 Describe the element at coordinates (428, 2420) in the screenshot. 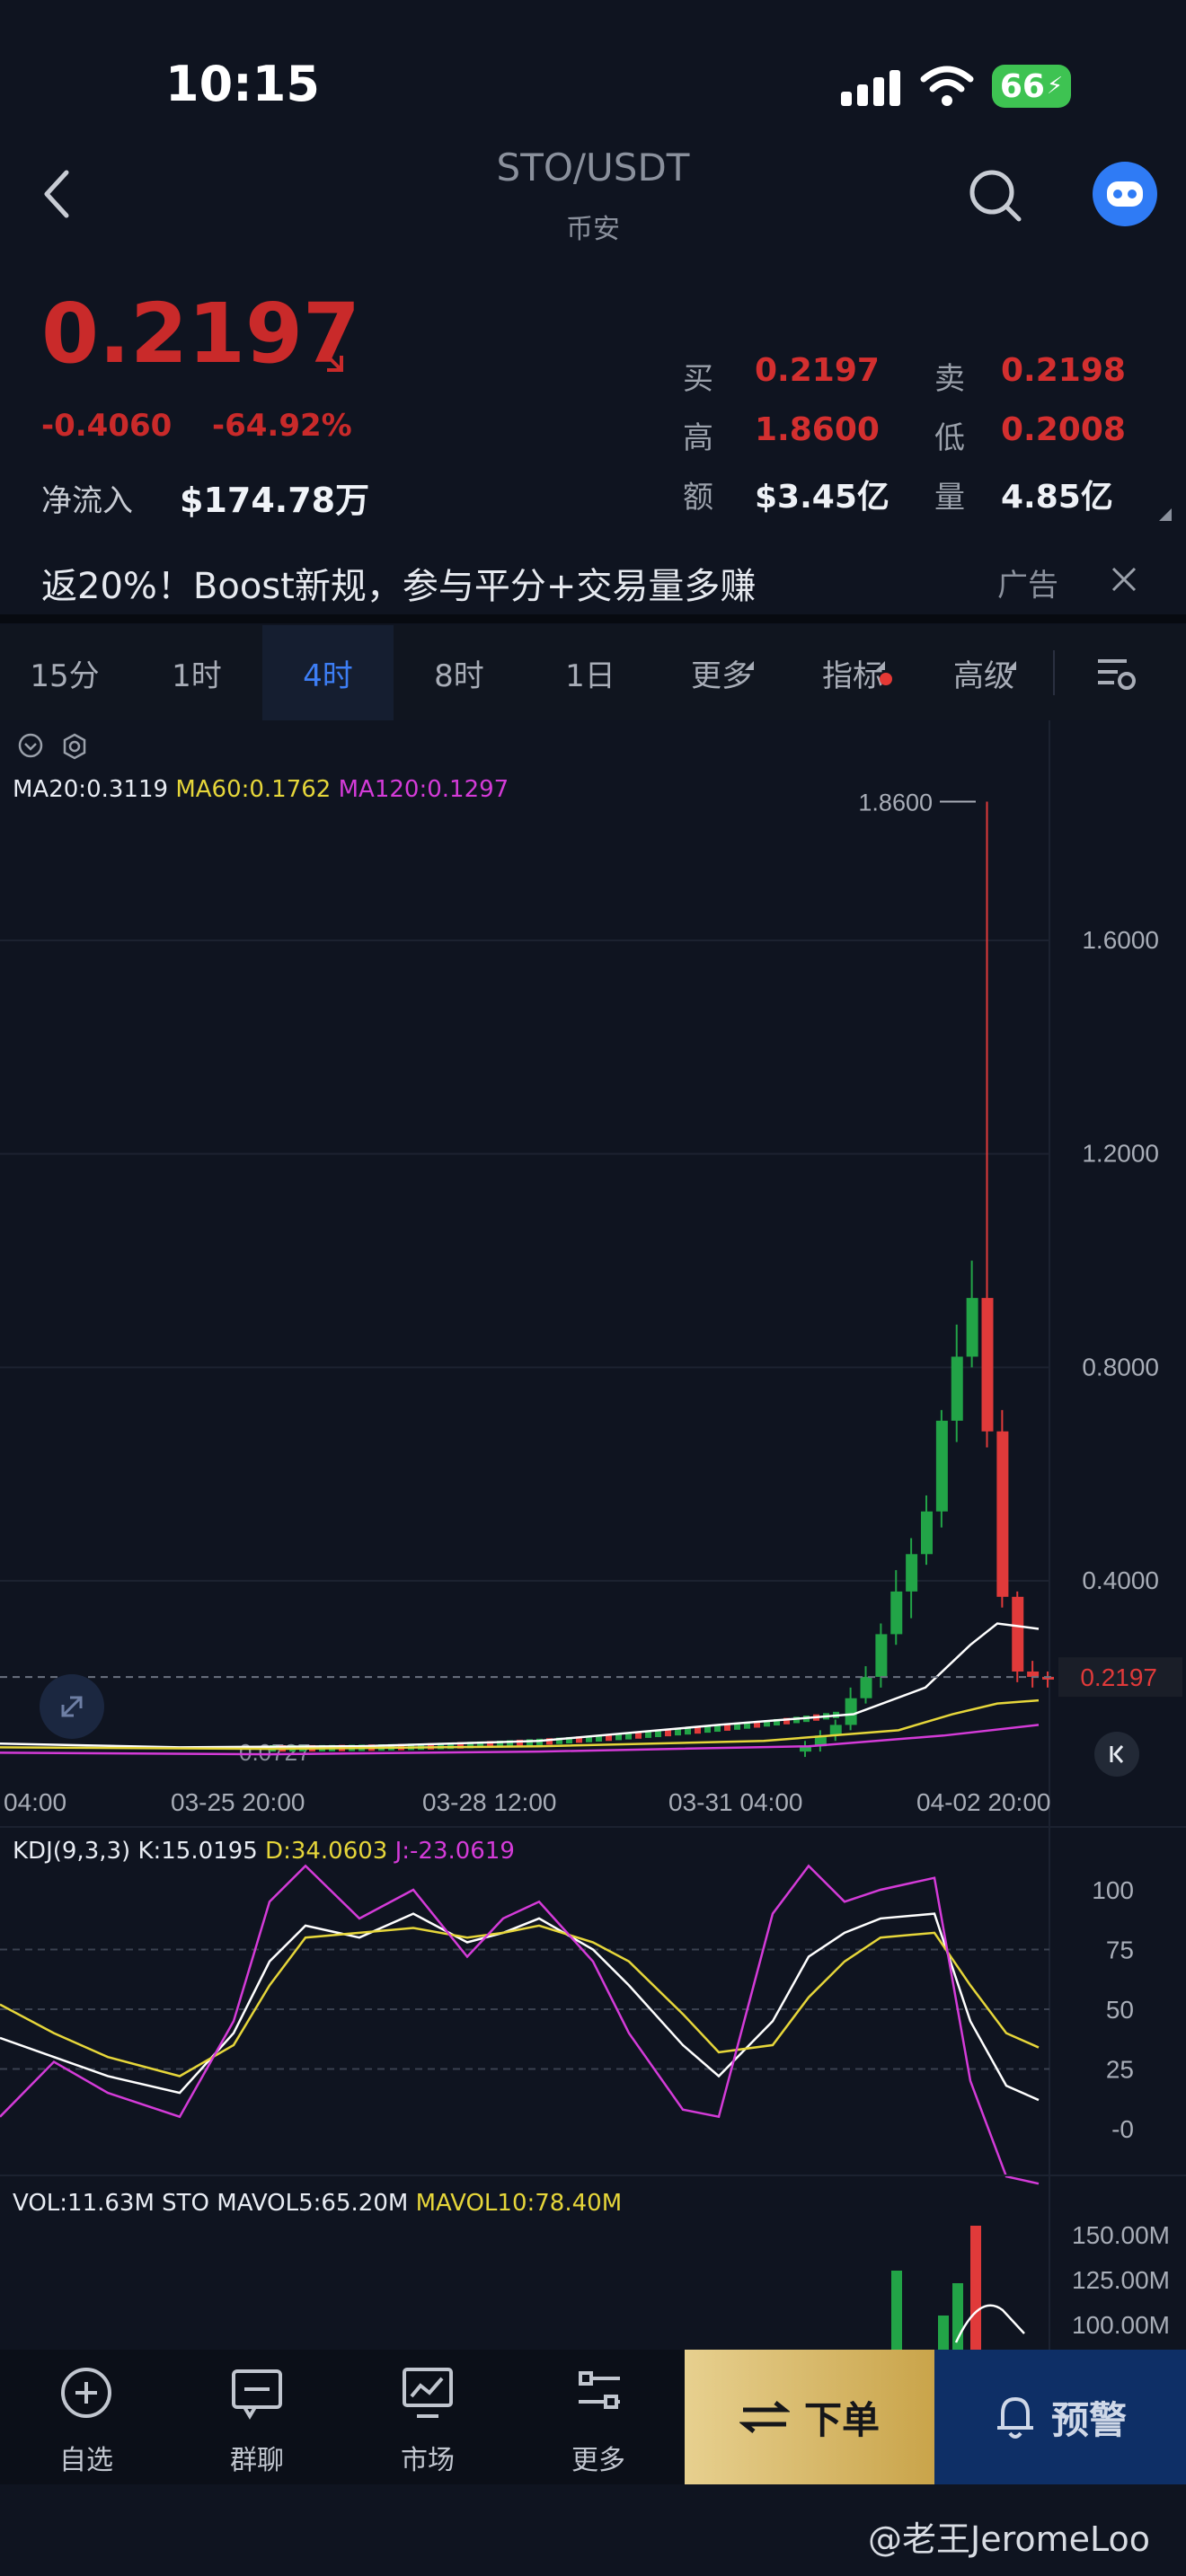

I see `nav-market: 市场` at that location.